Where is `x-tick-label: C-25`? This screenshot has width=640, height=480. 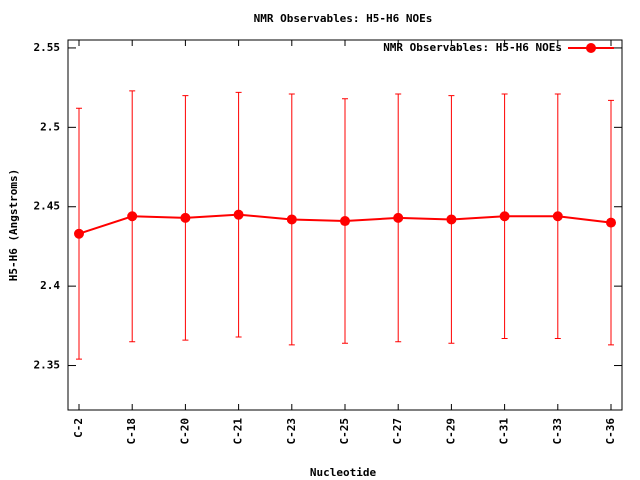 x-tick-label: C-25 is located at coordinates (344, 431).